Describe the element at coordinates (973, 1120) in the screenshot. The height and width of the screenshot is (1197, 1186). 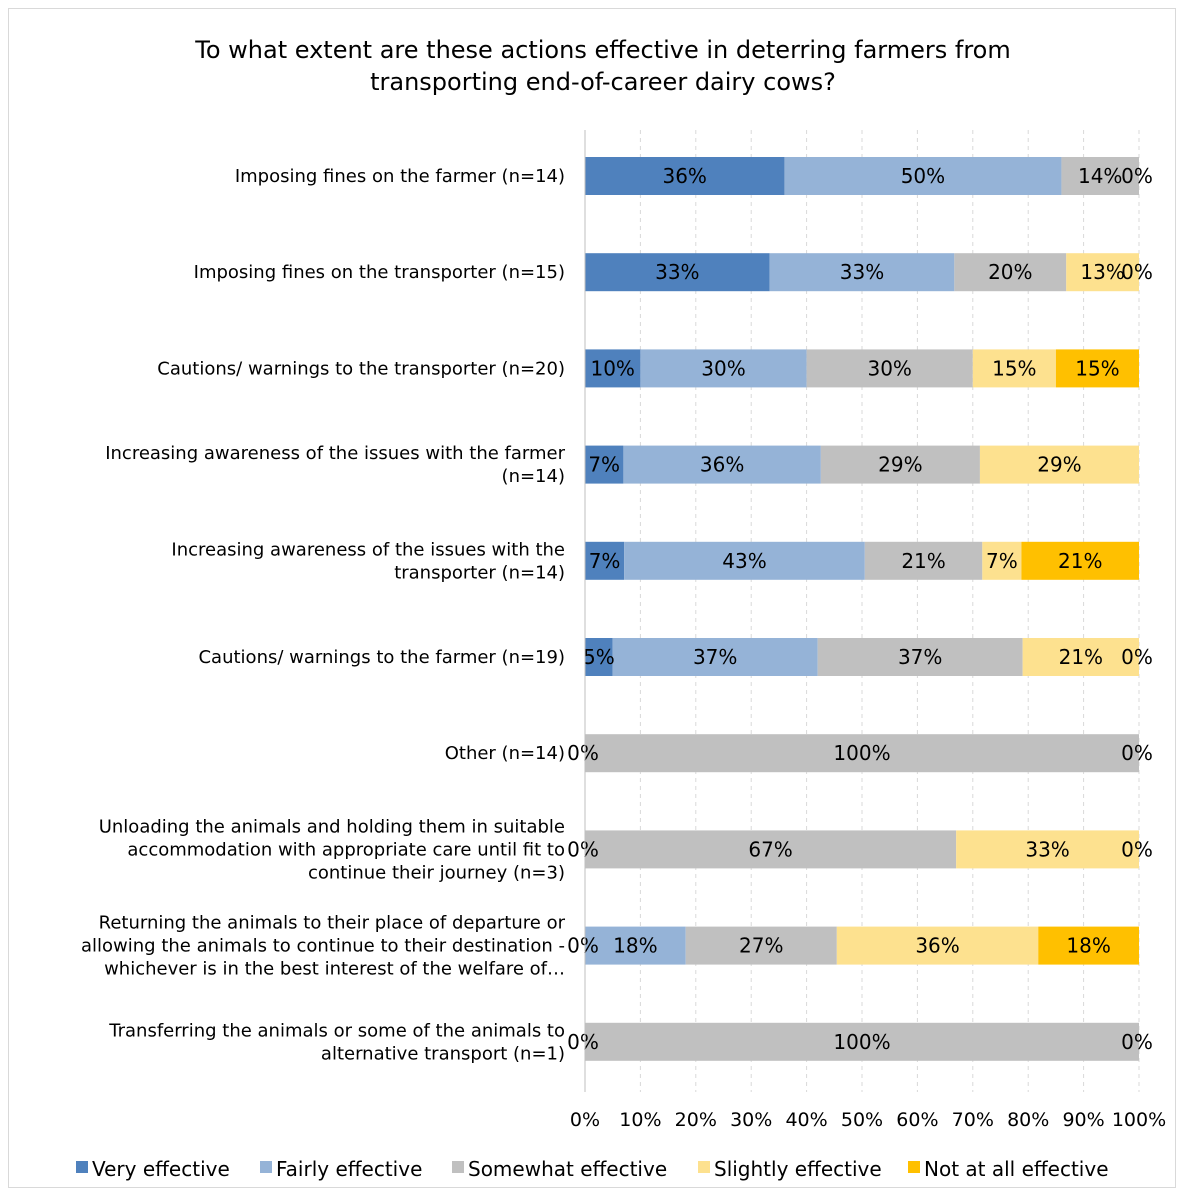
I see `x-tick-label: 70%` at that location.